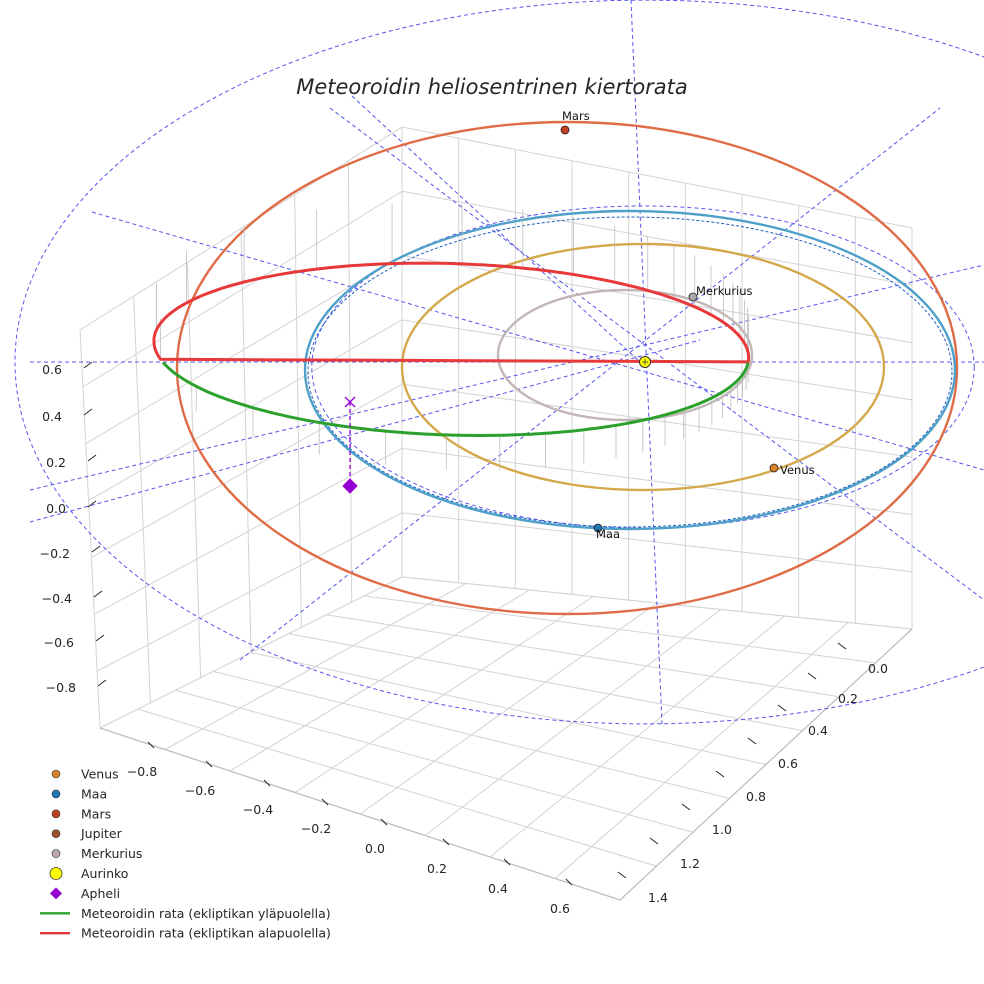 The height and width of the screenshot is (984, 984). I want to click on apheli-projection-marker, so click(350, 402).